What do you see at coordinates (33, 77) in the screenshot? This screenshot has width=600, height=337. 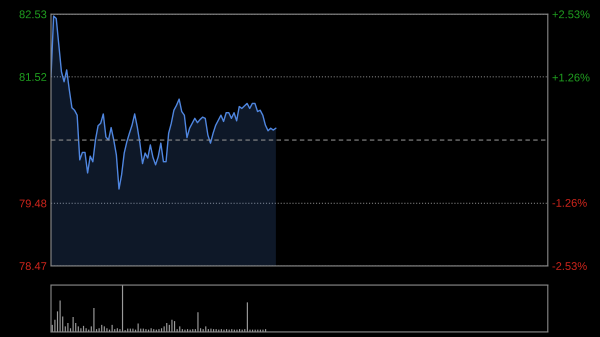 I see `y-tick-label: 81.52` at bounding box center [33, 77].